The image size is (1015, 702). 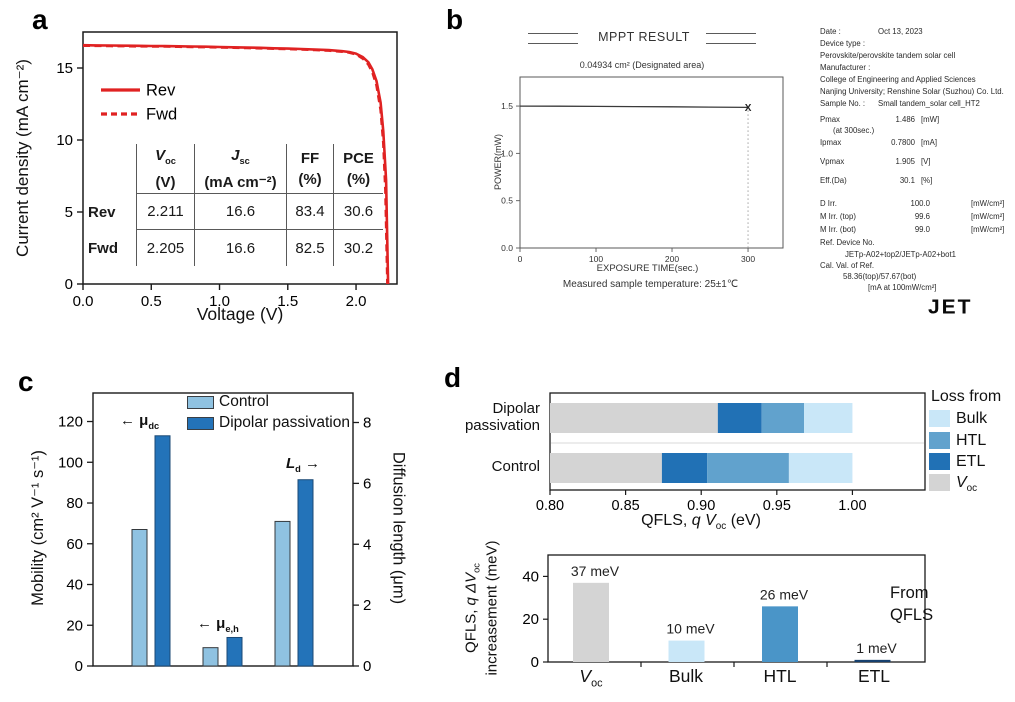 I want to click on stacked-bar-category-control: Control, so click(x=515, y=466).